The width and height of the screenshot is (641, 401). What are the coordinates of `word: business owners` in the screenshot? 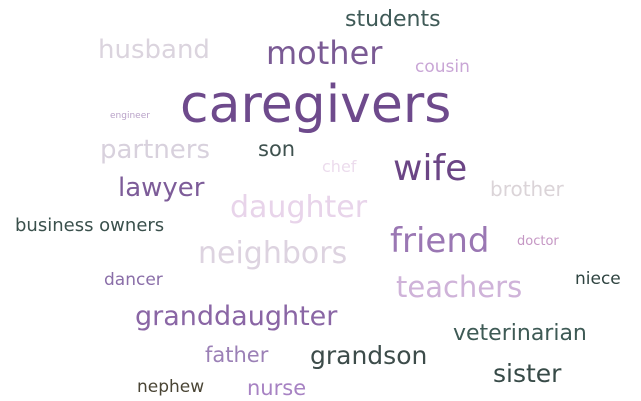 It's located at (89, 225).